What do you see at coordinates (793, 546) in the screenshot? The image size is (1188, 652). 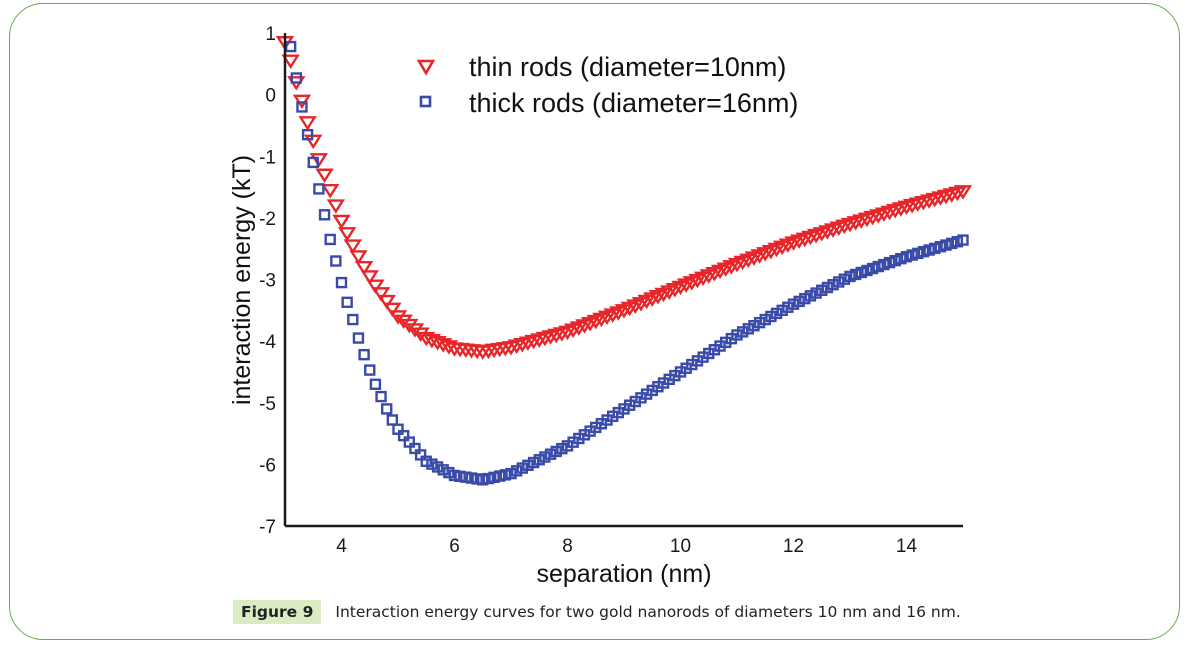 I see `x-tick-label: 12` at bounding box center [793, 546].